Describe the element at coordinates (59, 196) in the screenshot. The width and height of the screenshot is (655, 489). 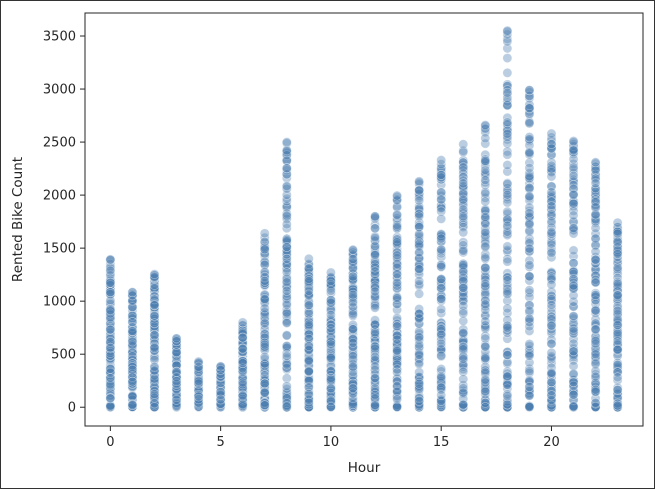
I see `y-tick-label: 2000` at that location.